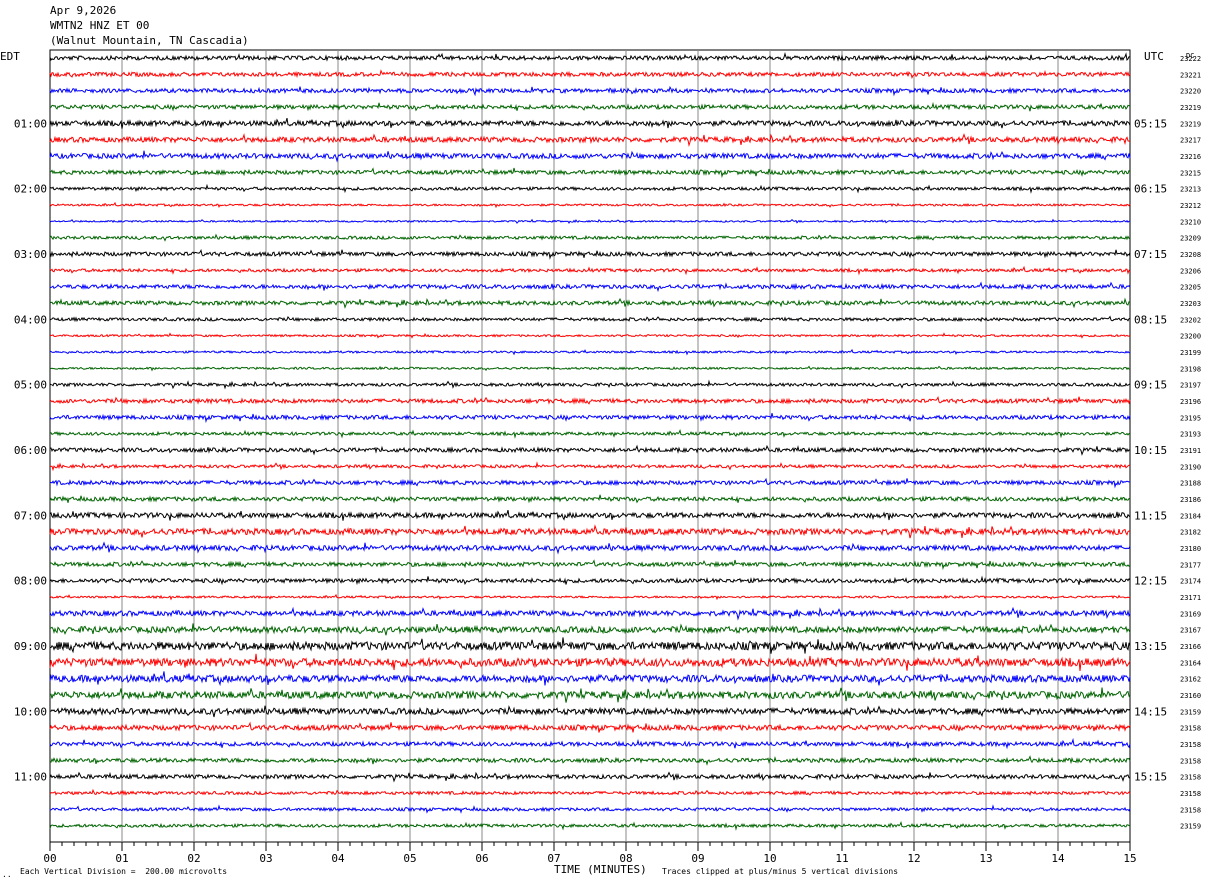 This screenshot has height=886, width=1210. Describe the element at coordinates (30, 189) in the screenshot. I see `edt-hour-label: 02:00` at that location.